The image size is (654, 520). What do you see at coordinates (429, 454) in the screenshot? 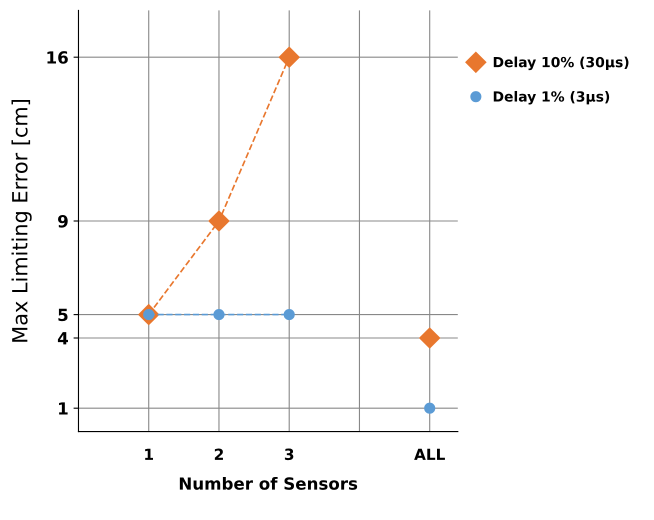
I see `x-tick-label: ALL` at bounding box center [429, 454].